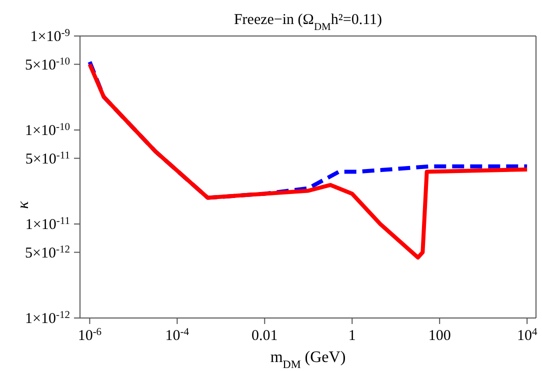 Image resolution: width=542 pixels, height=371 pixels. Describe the element at coordinates (23, 204) in the screenshot. I see `y-axis-title: κ` at that location.